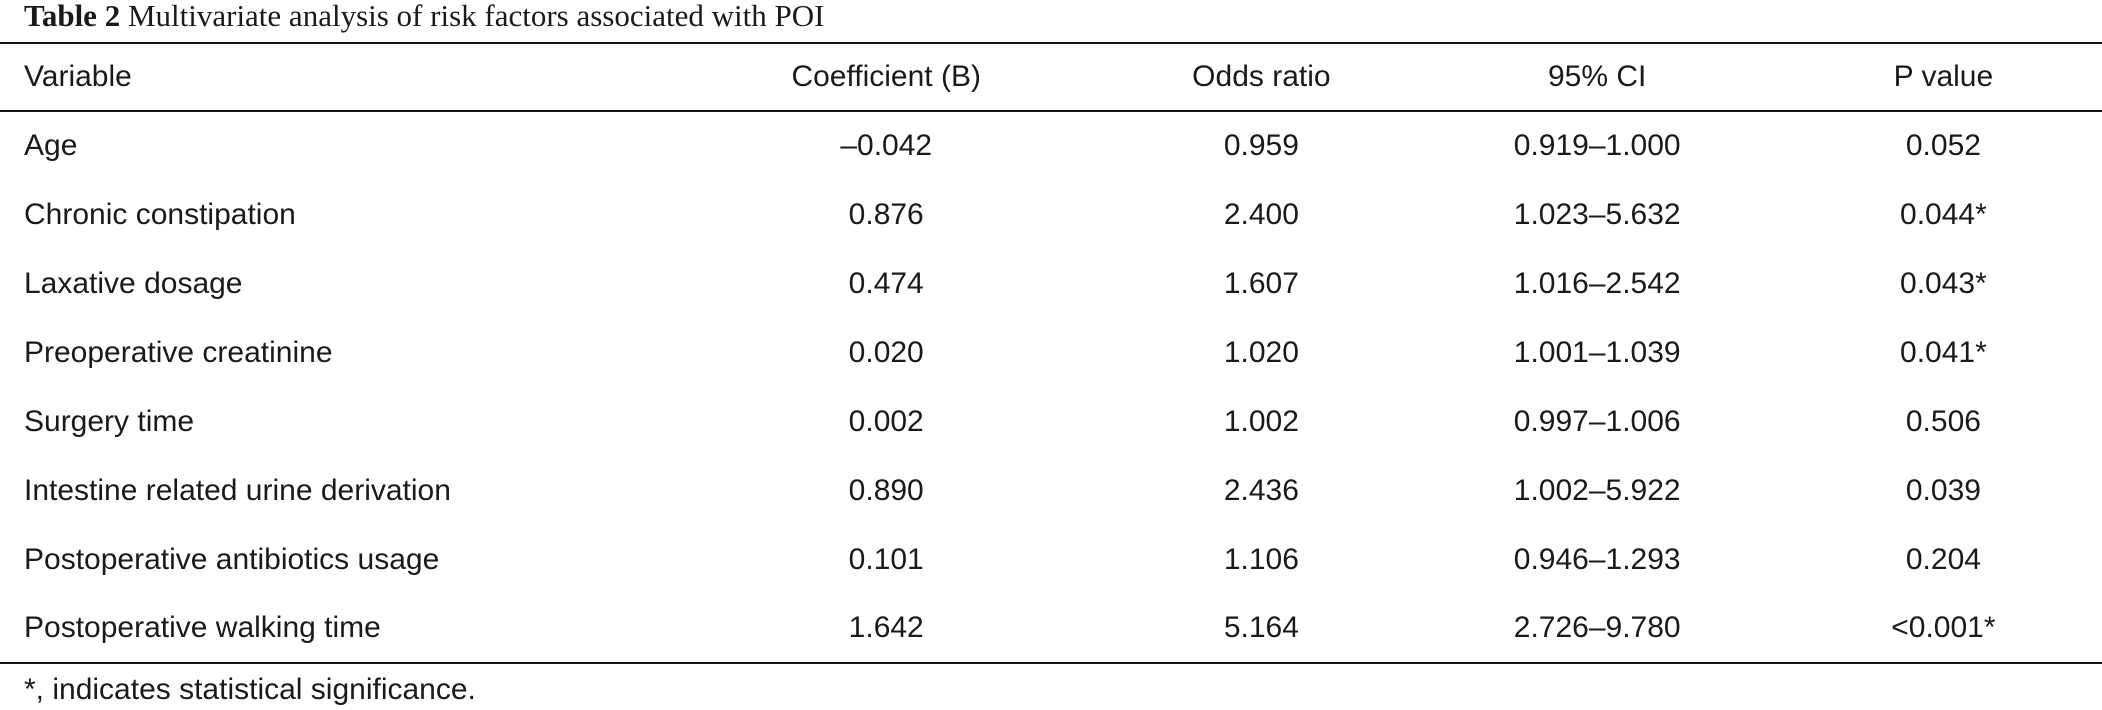 This screenshot has width=2102, height=710. What do you see at coordinates (250, 689) in the screenshot?
I see `table-footnote: *, indicates statistical significance.` at bounding box center [250, 689].